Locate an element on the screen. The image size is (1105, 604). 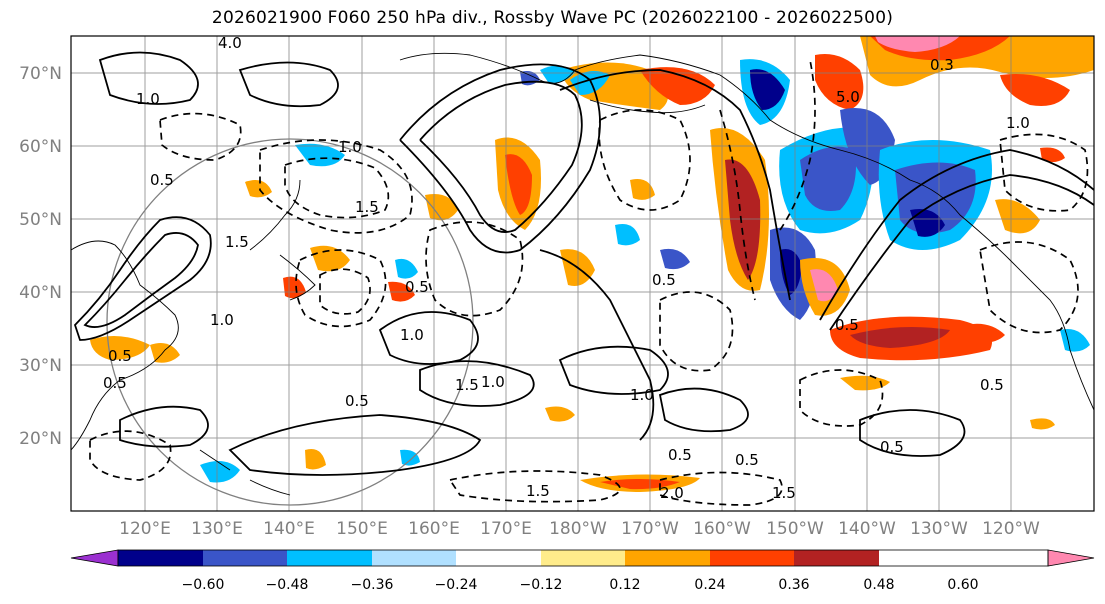
contour-label: 2.0 is located at coordinates (672, 493).